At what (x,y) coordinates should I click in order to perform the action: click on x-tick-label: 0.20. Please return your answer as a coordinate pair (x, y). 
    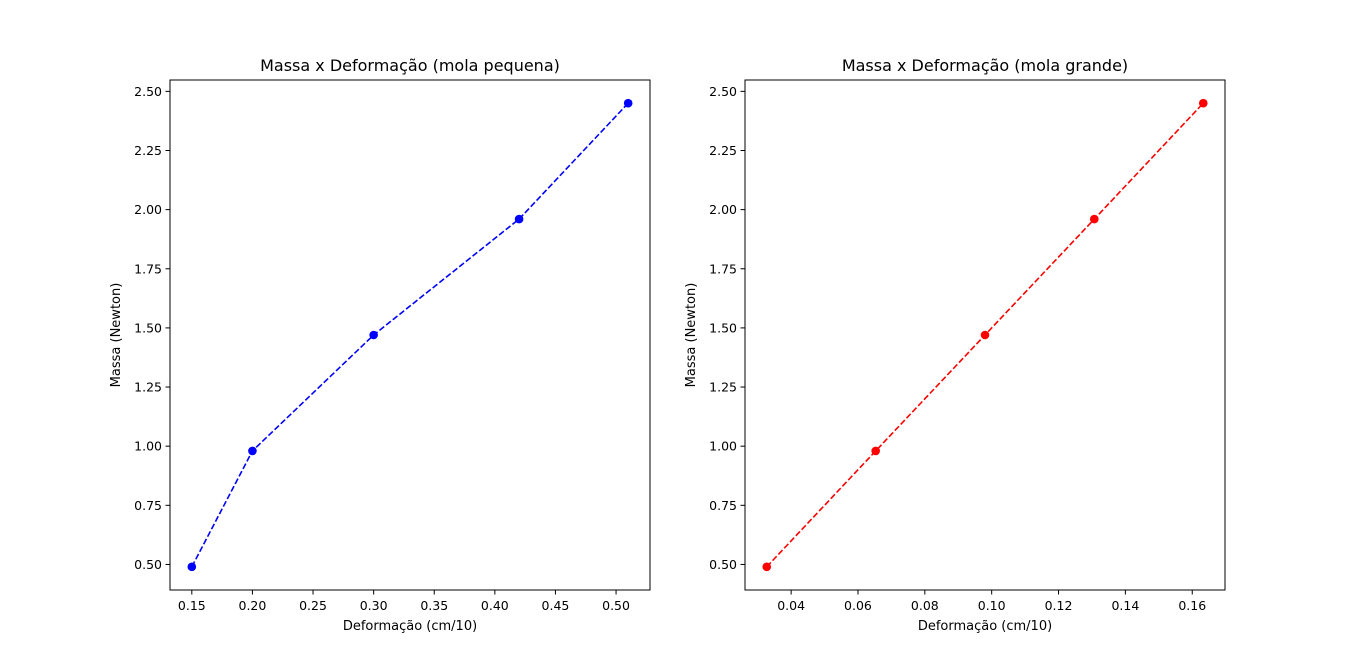
    Looking at the image, I should click on (253, 605).